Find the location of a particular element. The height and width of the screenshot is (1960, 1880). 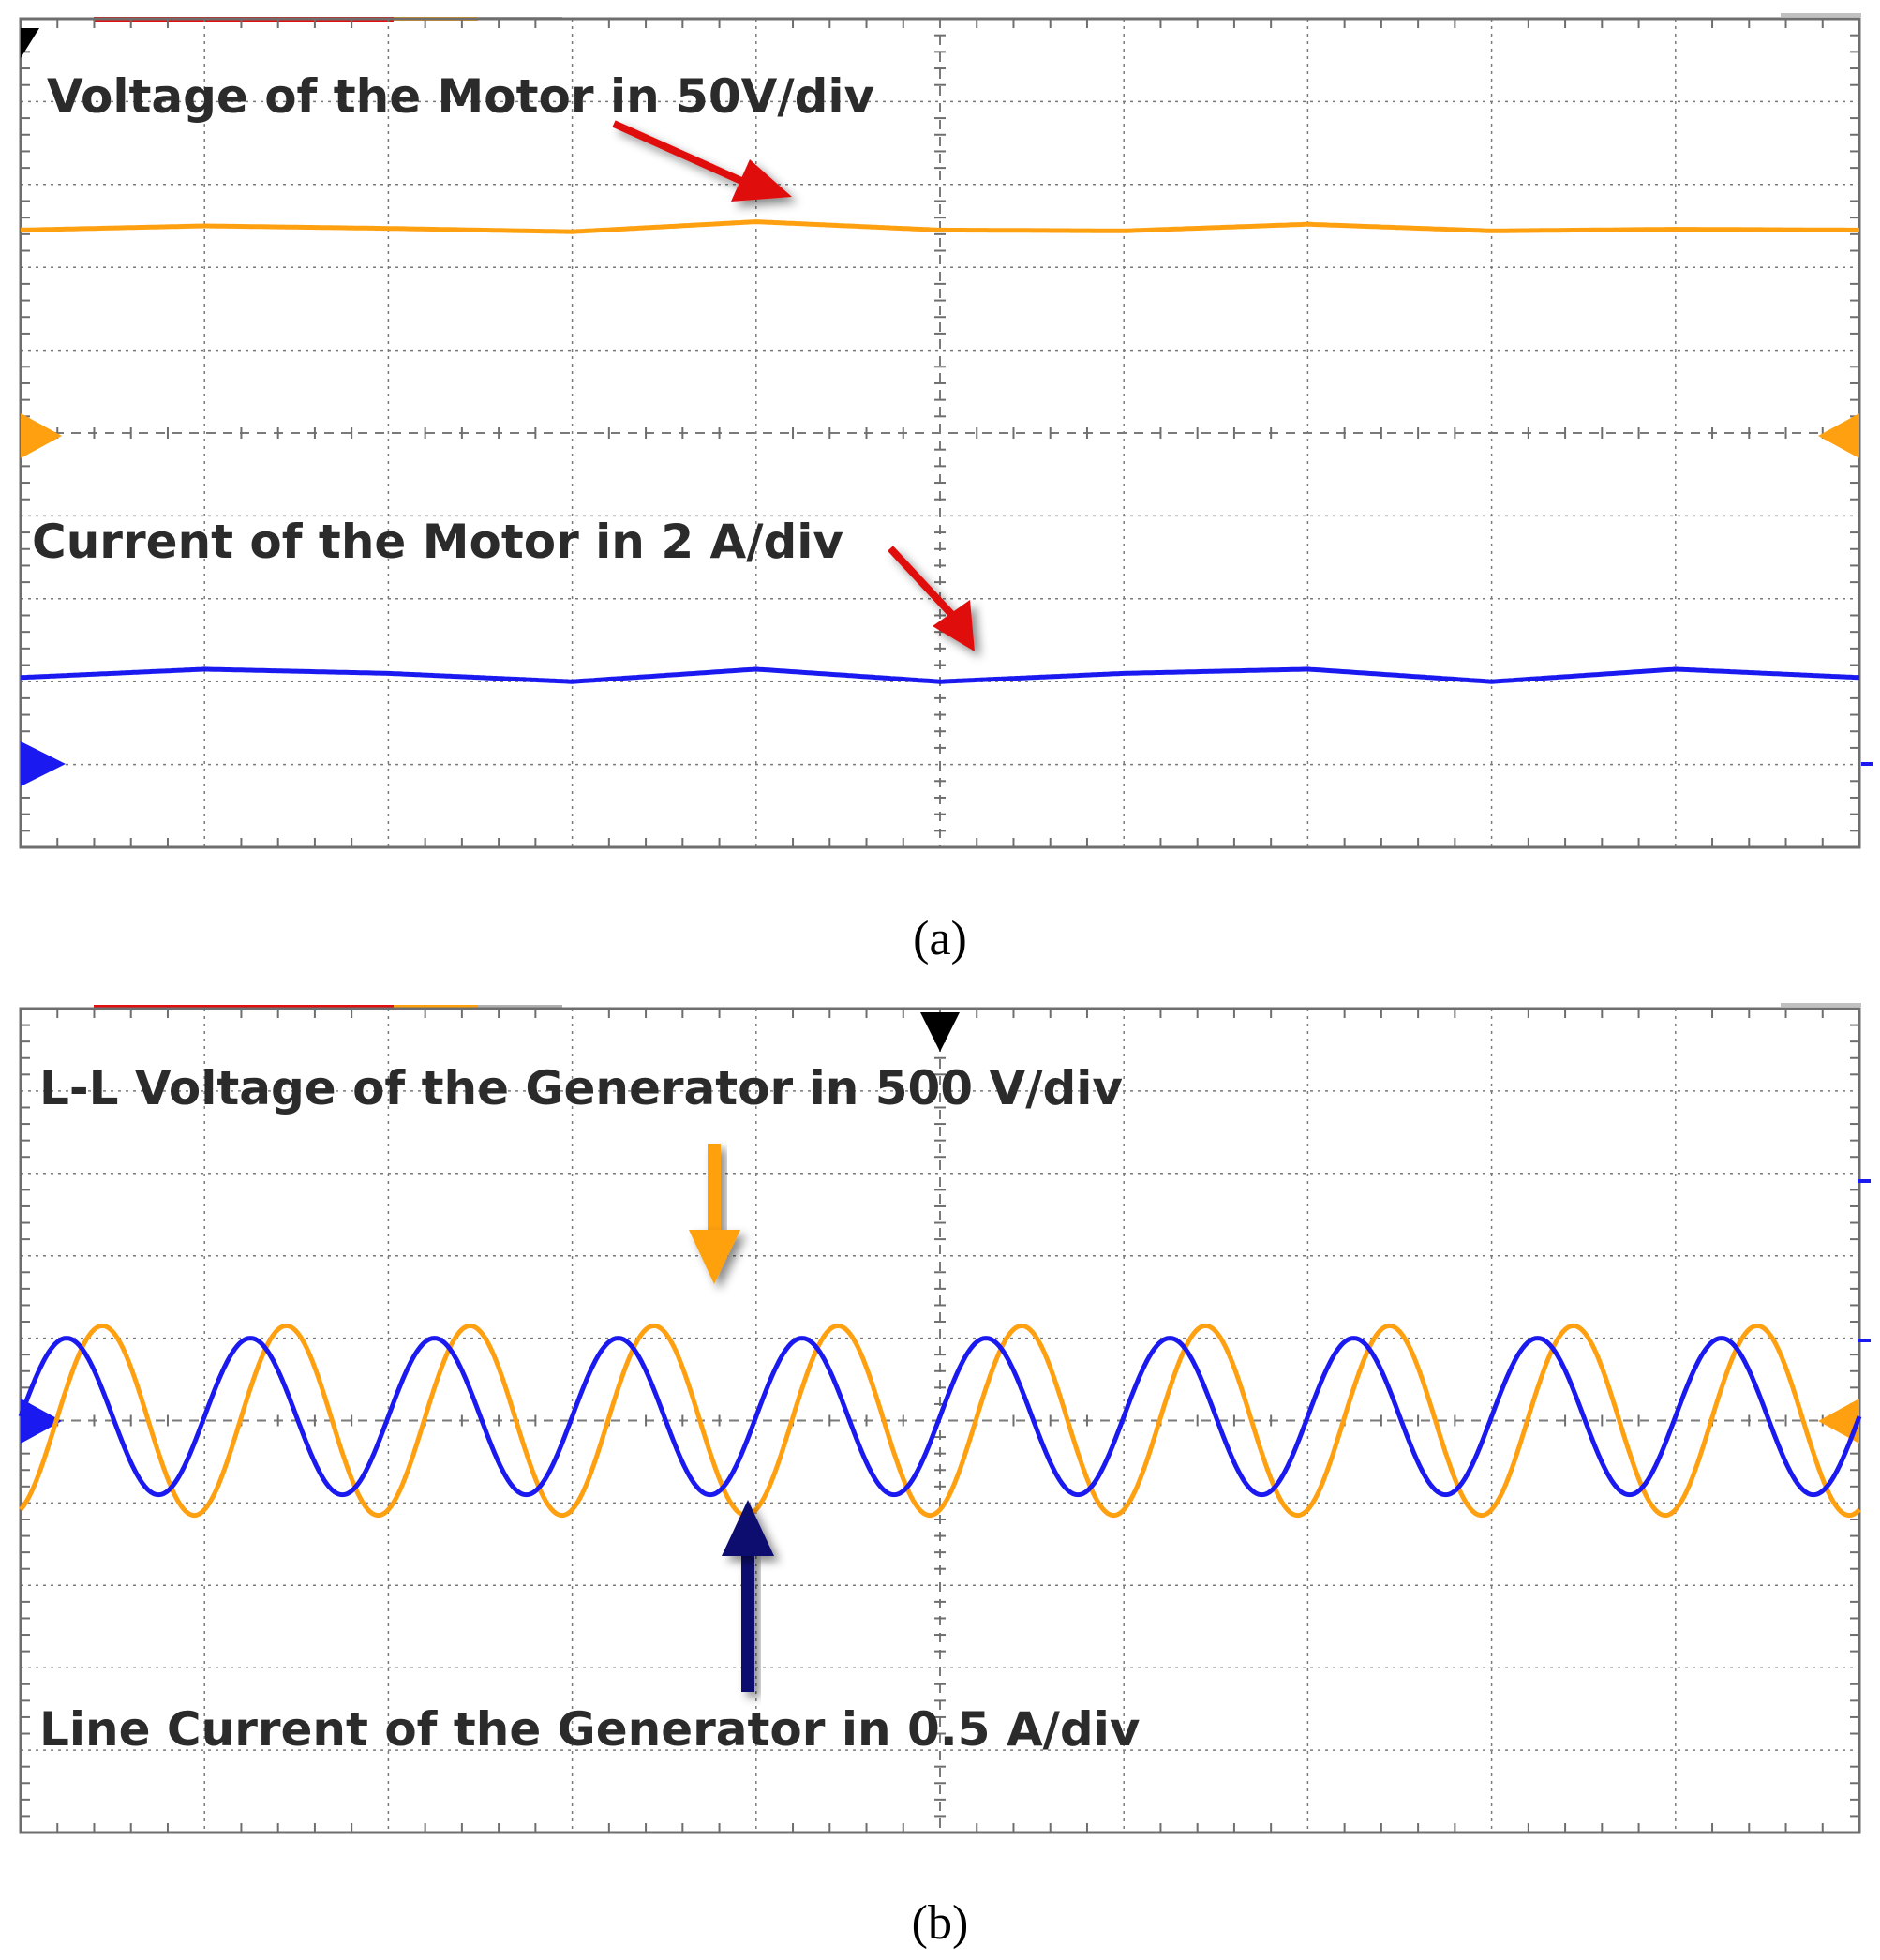

arrow-motor-voltage is located at coordinates (682, 154).